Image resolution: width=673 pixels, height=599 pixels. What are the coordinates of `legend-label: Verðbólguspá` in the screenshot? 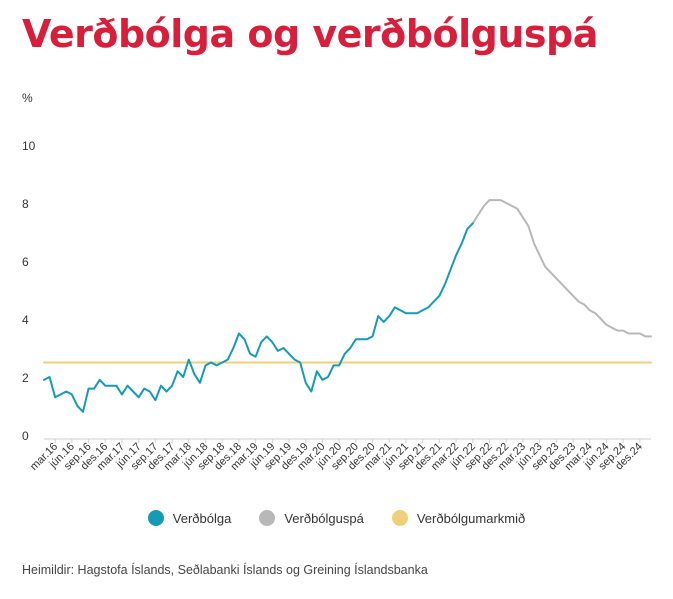 It's located at (324, 518).